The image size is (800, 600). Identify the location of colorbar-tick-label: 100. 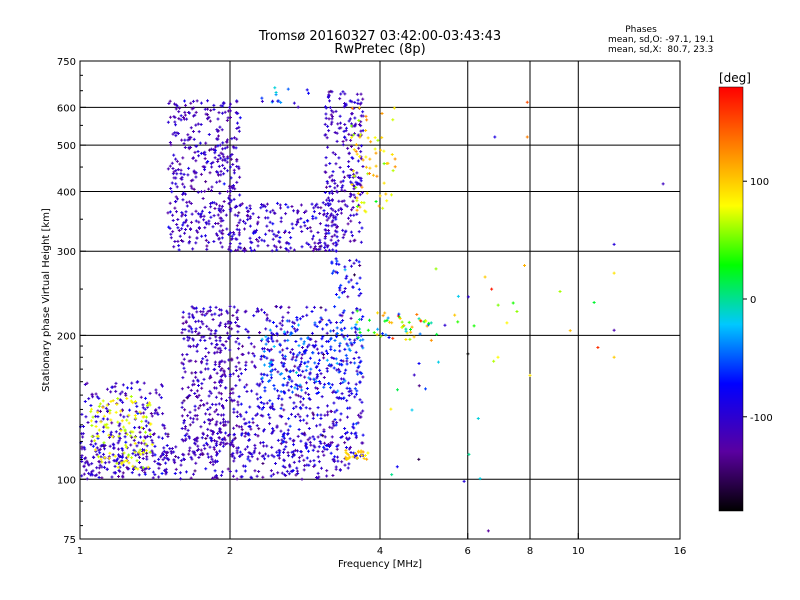
(759, 182).